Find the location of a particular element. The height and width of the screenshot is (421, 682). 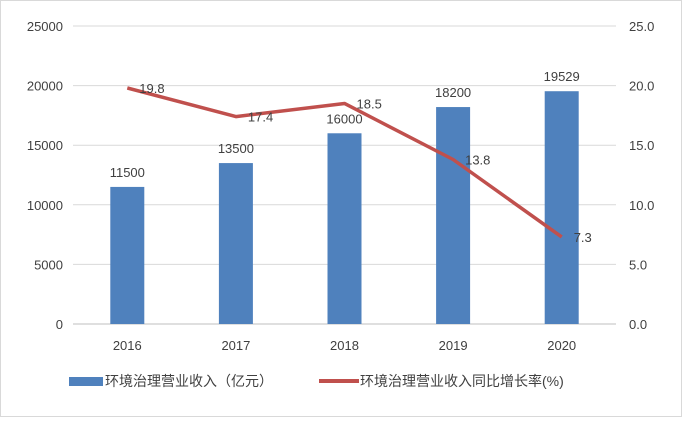

y-right-tick-label: 15.0 is located at coordinates (641, 145).